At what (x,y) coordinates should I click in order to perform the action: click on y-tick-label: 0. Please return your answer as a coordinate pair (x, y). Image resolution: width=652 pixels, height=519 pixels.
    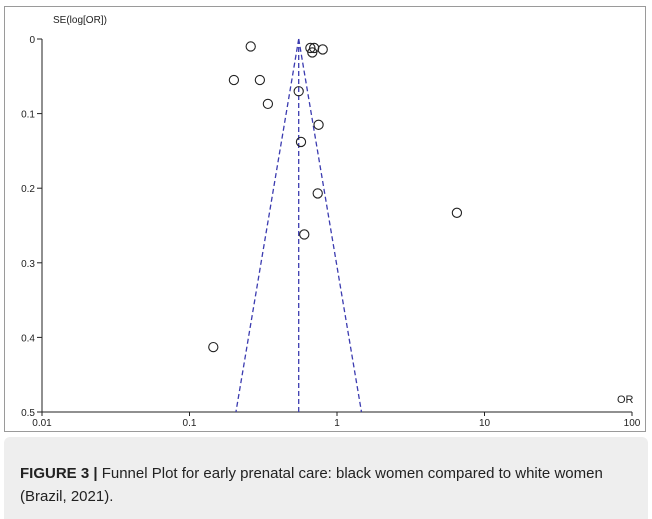
    Looking at the image, I should click on (32, 40).